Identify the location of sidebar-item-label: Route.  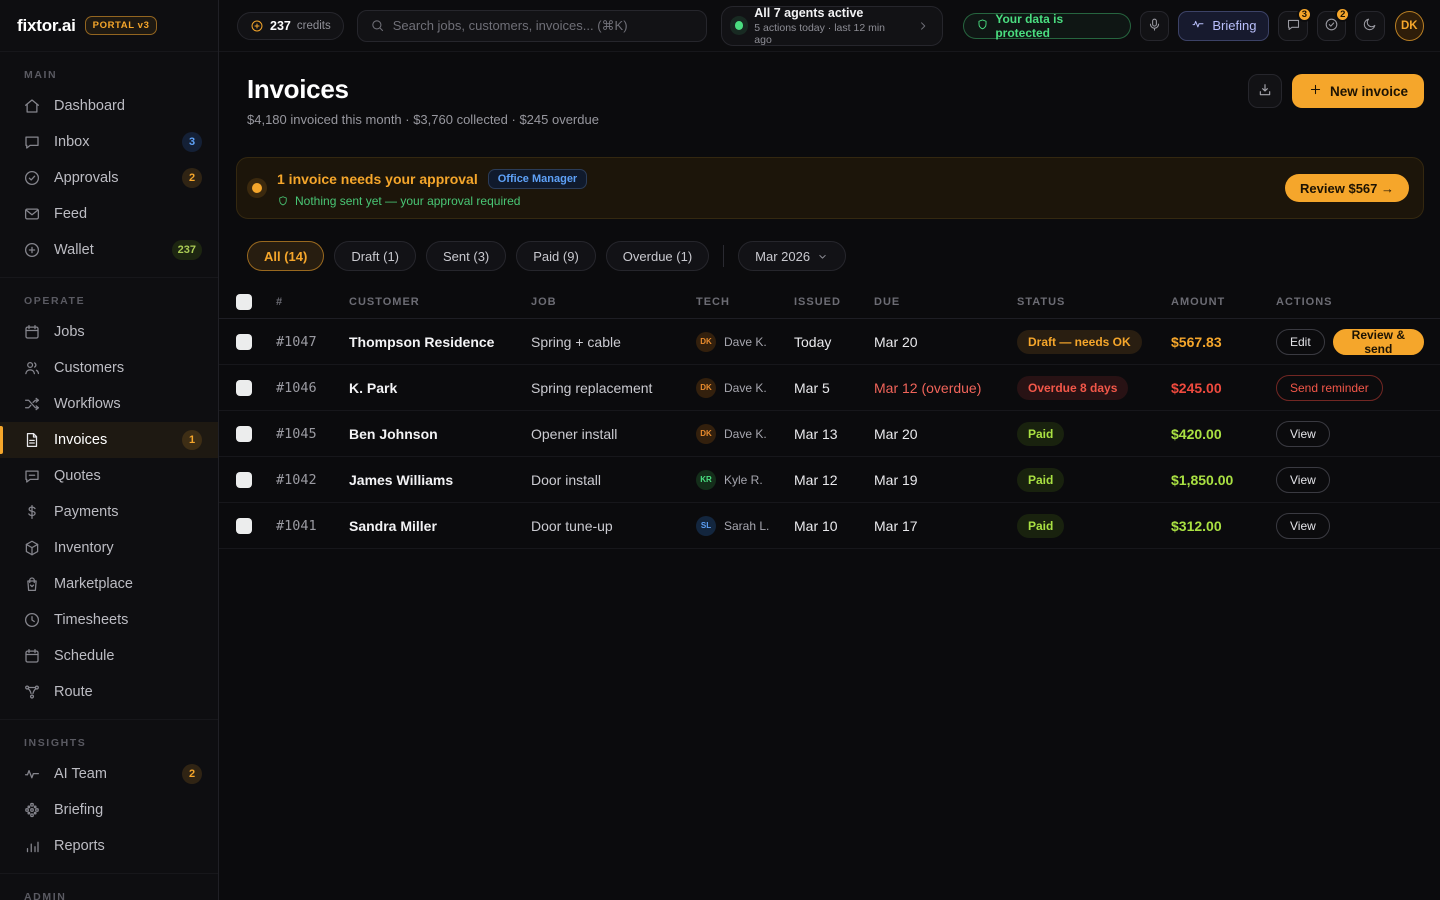
(73, 692).